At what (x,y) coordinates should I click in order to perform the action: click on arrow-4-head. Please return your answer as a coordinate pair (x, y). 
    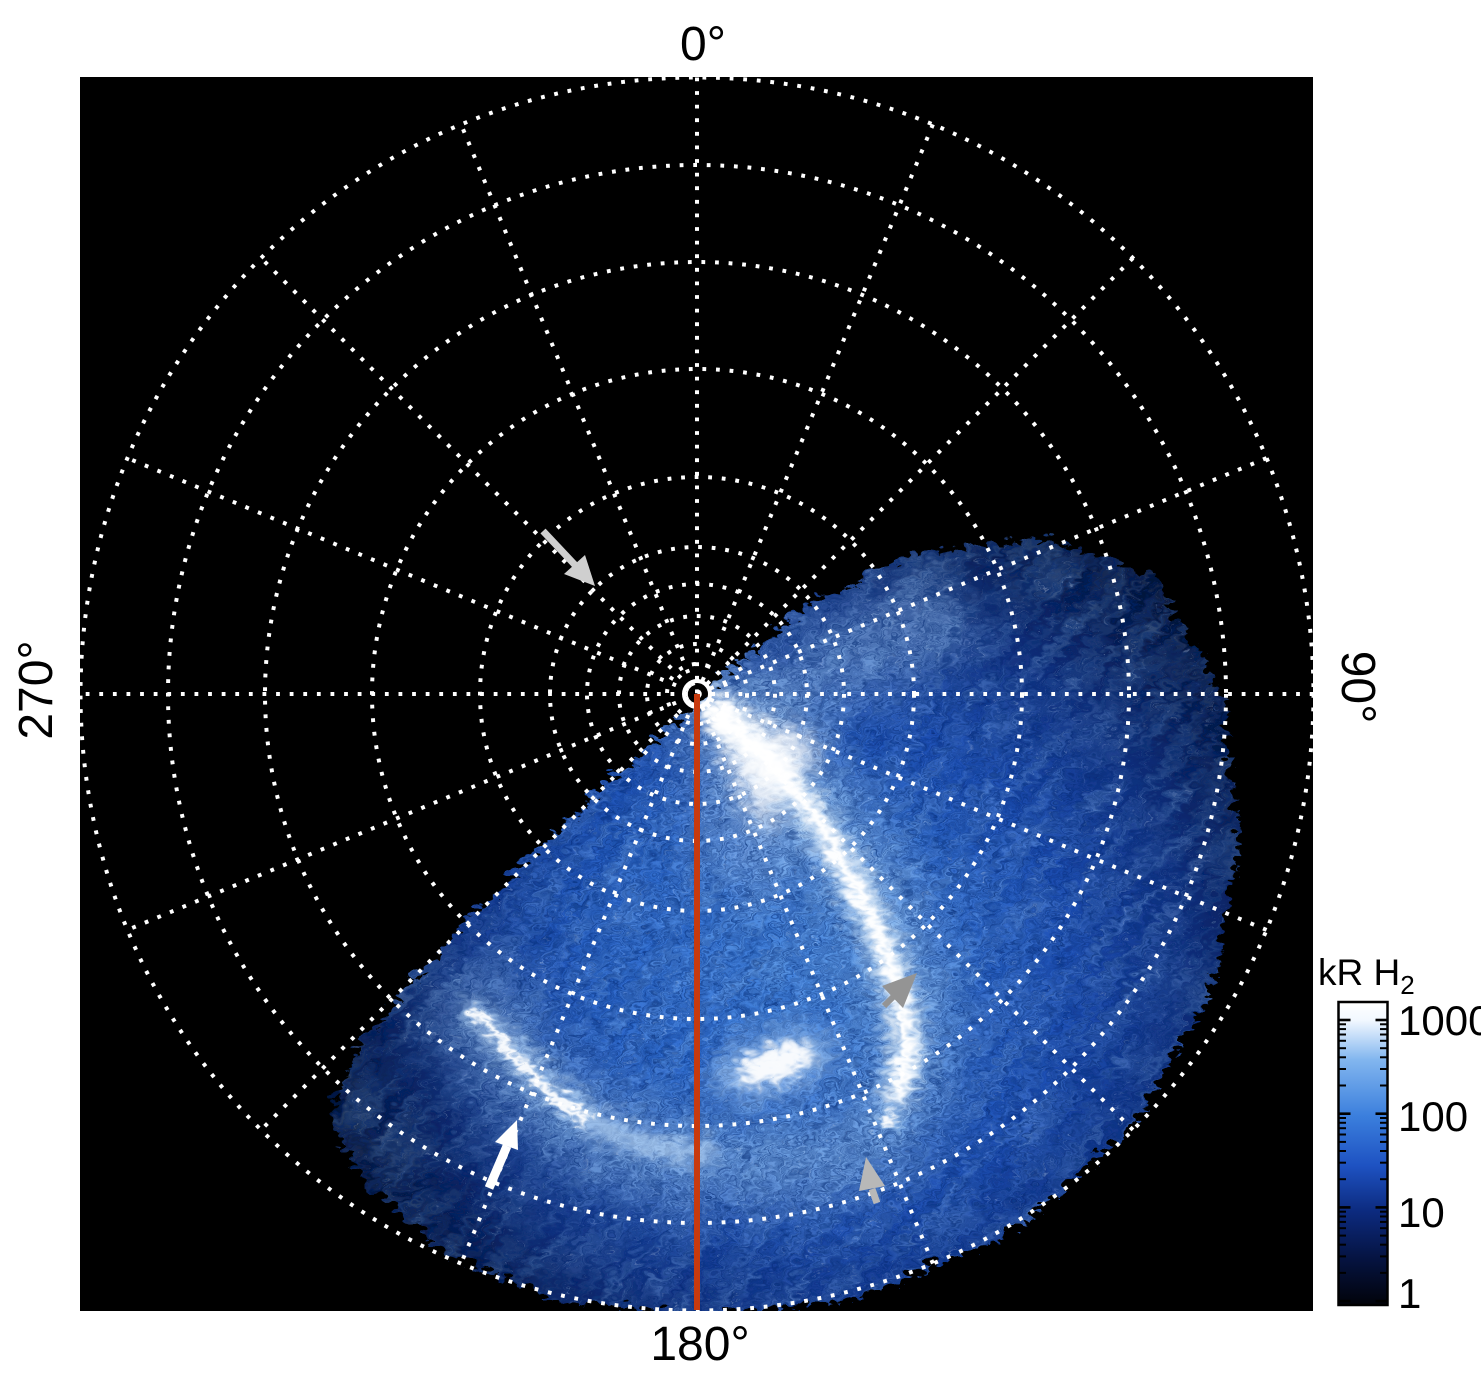
    Looking at the image, I should click on (872, 1174).